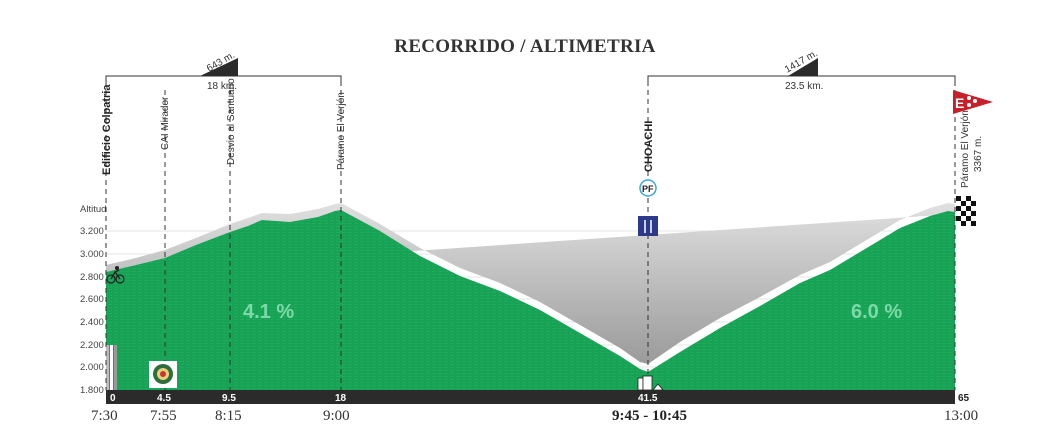 The image size is (1050, 444). What do you see at coordinates (959, 103) in the screenshot?
I see `svg-text: E` at bounding box center [959, 103].